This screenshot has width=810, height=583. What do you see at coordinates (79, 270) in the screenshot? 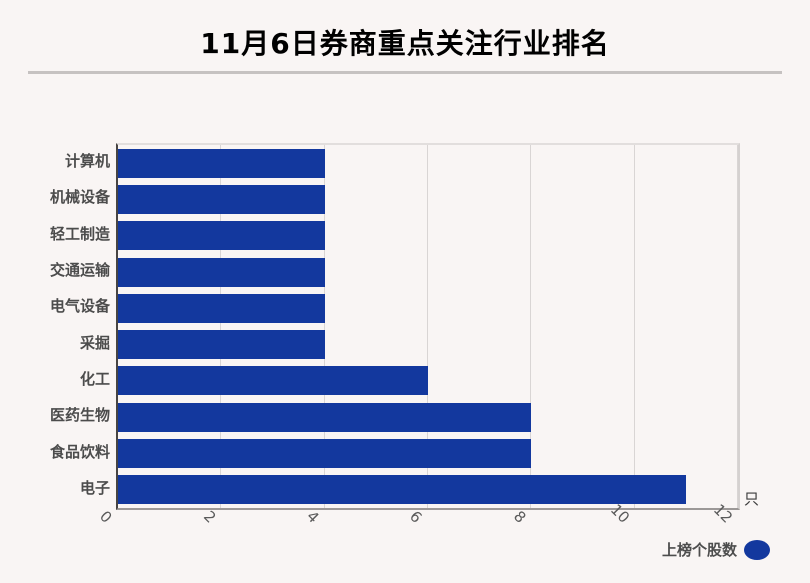
I see `y-category-label: 交通运输` at bounding box center [79, 270].